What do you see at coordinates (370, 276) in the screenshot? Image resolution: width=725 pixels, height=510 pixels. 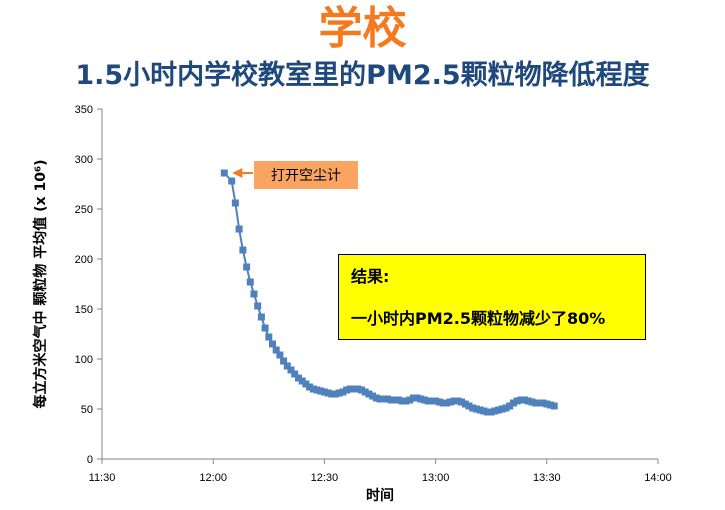 I see `result-title: 结果:` at bounding box center [370, 276].